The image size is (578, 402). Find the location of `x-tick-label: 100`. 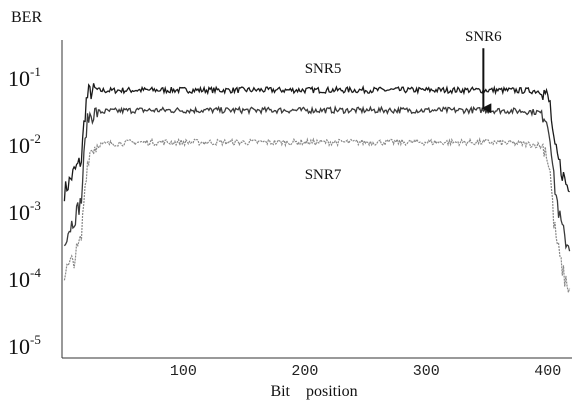

x-tick-label: 100 is located at coordinates (183, 371).